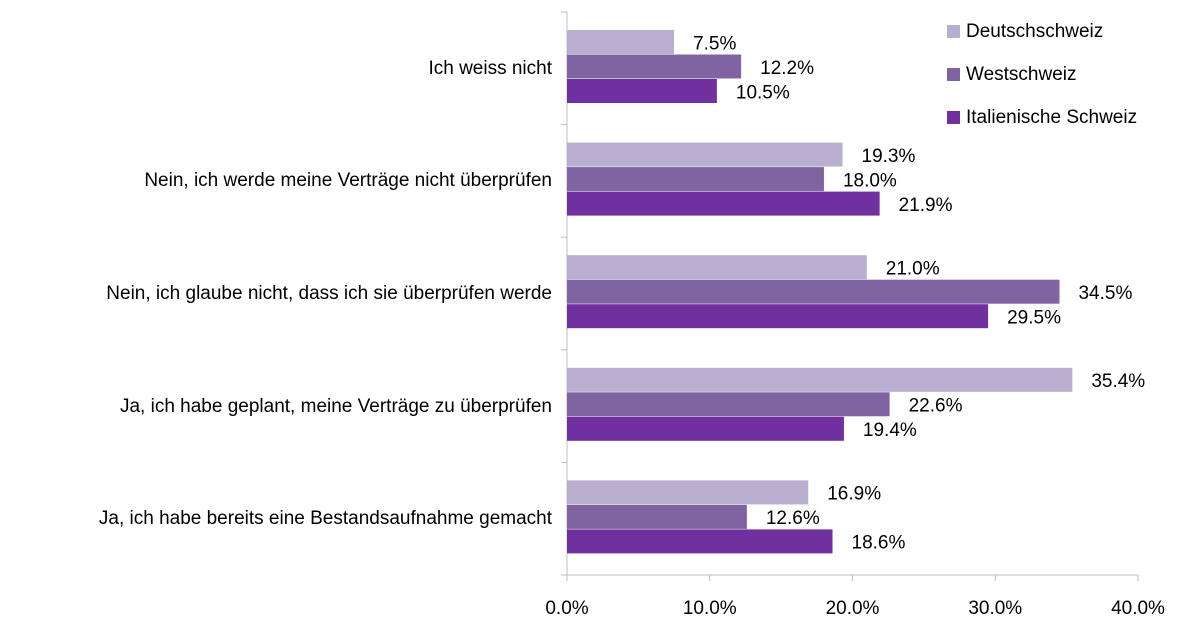  What do you see at coordinates (870, 180) in the screenshot?
I see `value-label: 18.0%` at bounding box center [870, 180].